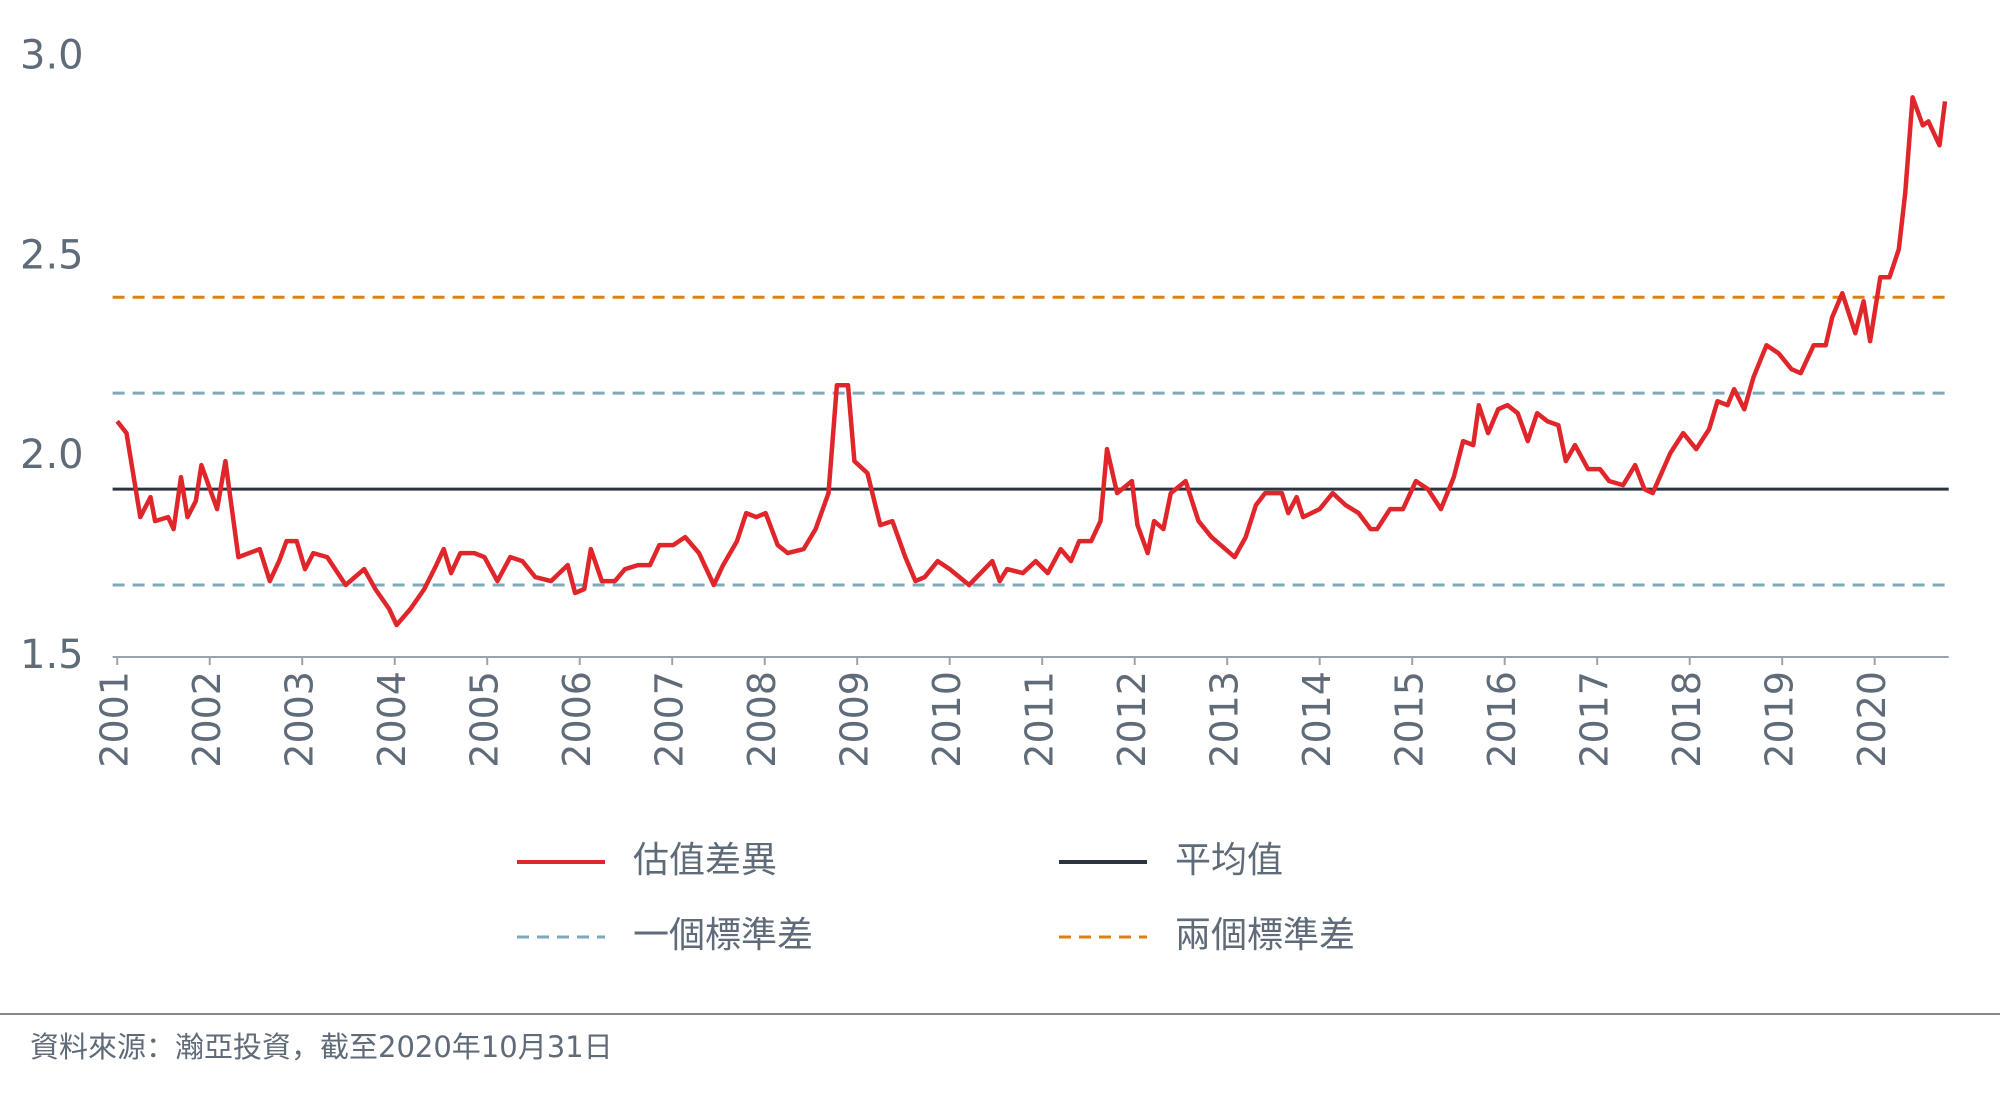 The image size is (2000, 1093). What do you see at coordinates (1265, 935) in the screenshot?
I see `legend-label: 兩個標準差` at bounding box center [1265, 935].